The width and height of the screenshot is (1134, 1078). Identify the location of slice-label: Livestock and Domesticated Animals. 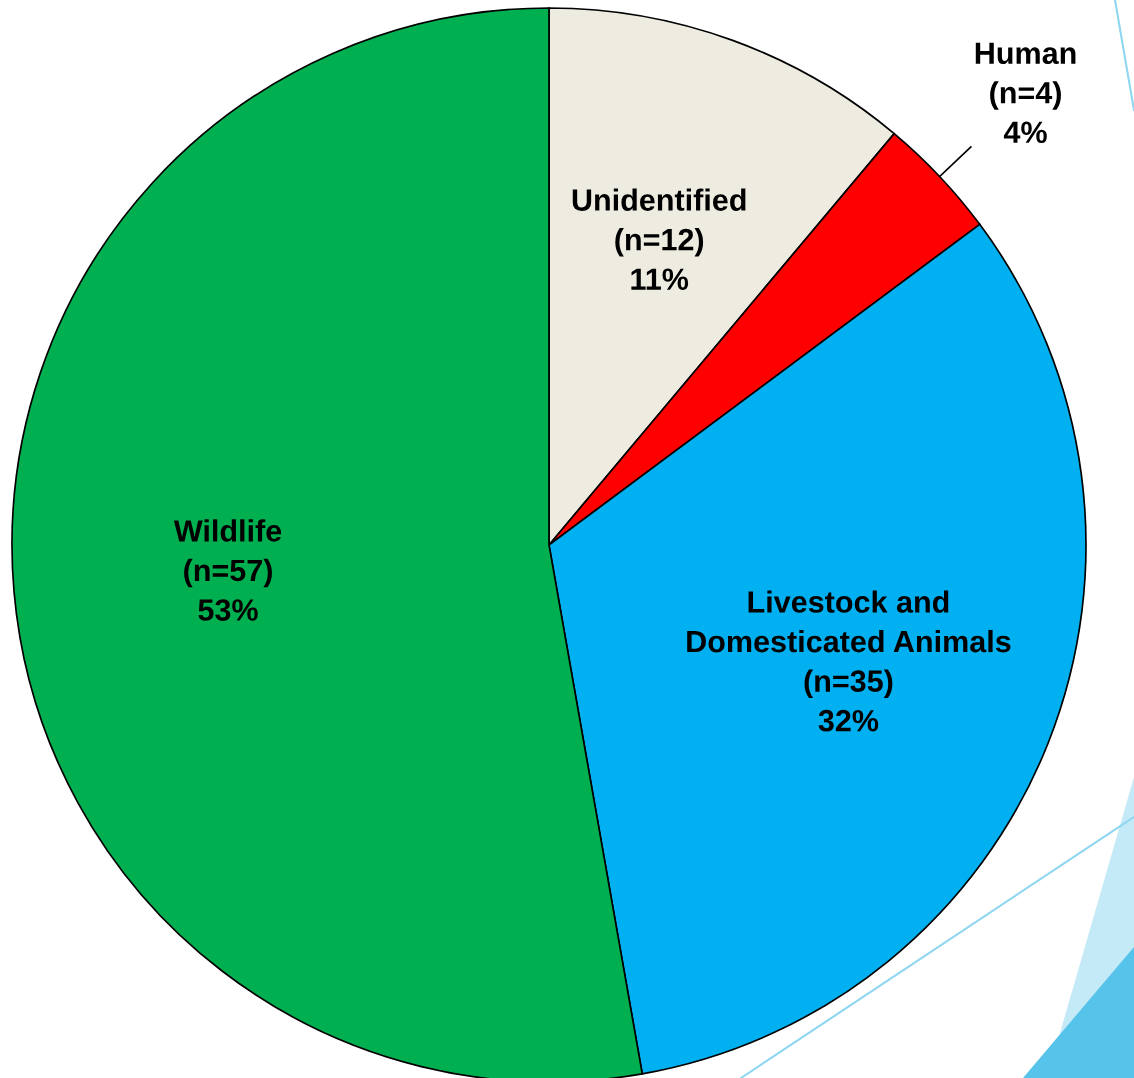
(849, 621).